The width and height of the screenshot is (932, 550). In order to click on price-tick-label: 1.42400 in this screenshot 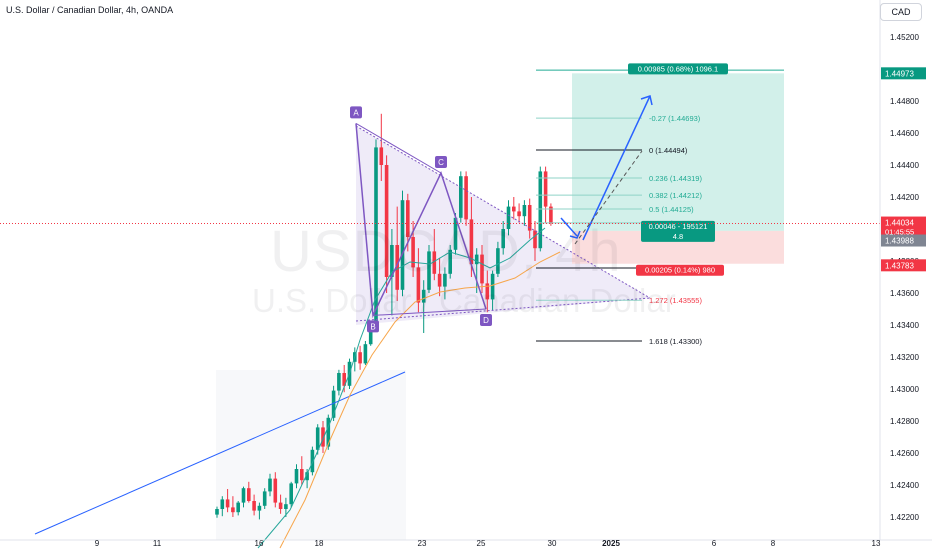, I will do `click(904, 485)`.